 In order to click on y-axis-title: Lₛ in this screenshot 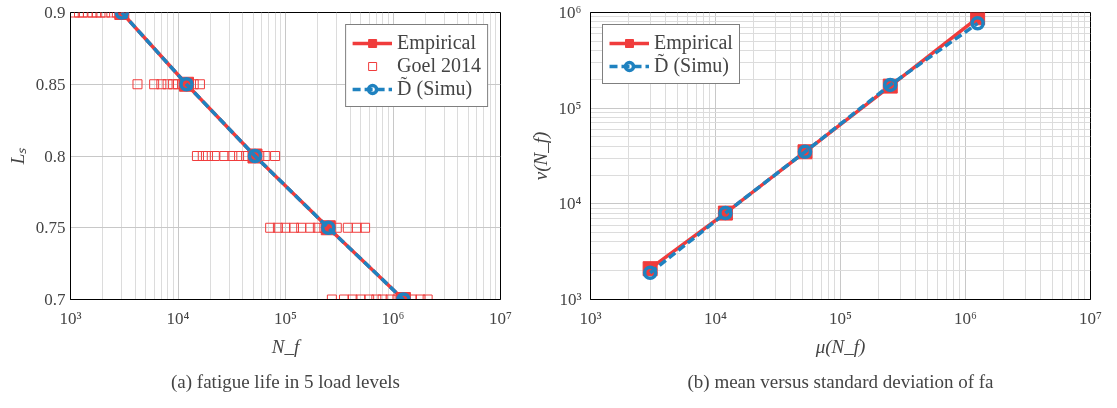, I will do `click(17, 156)`.